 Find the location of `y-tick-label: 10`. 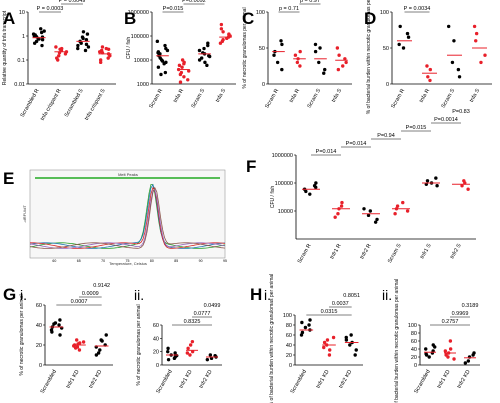

y-tick-label: 10 is located at coordinates (22, 13).